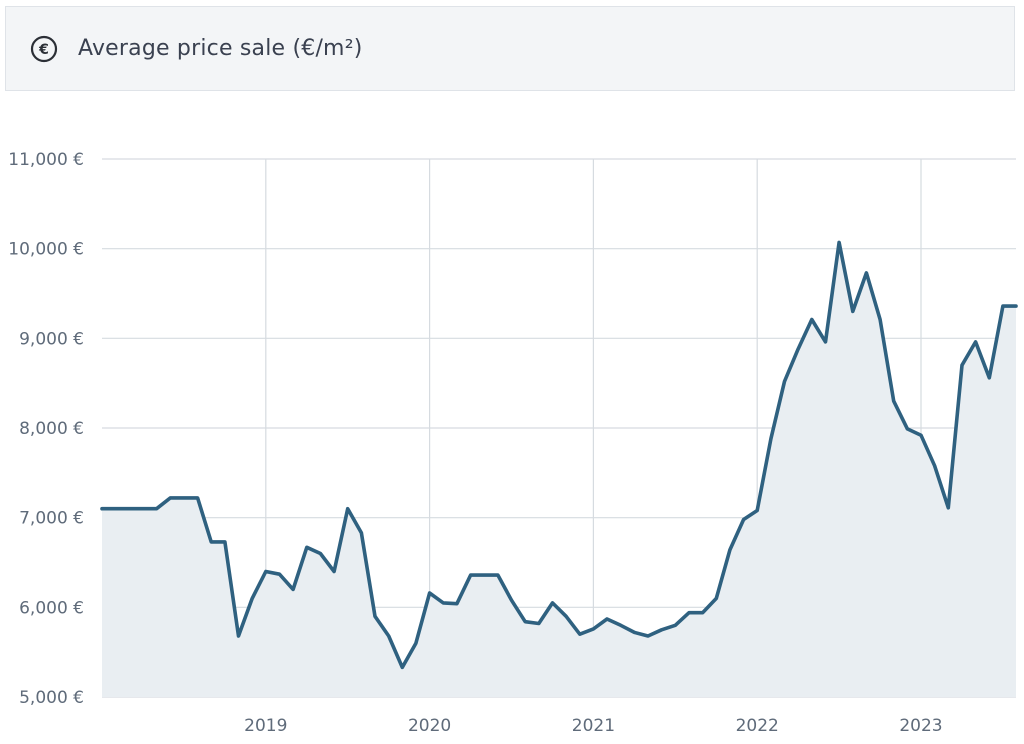  I want to click on x-tick-label: 2021, so click(593, 726).